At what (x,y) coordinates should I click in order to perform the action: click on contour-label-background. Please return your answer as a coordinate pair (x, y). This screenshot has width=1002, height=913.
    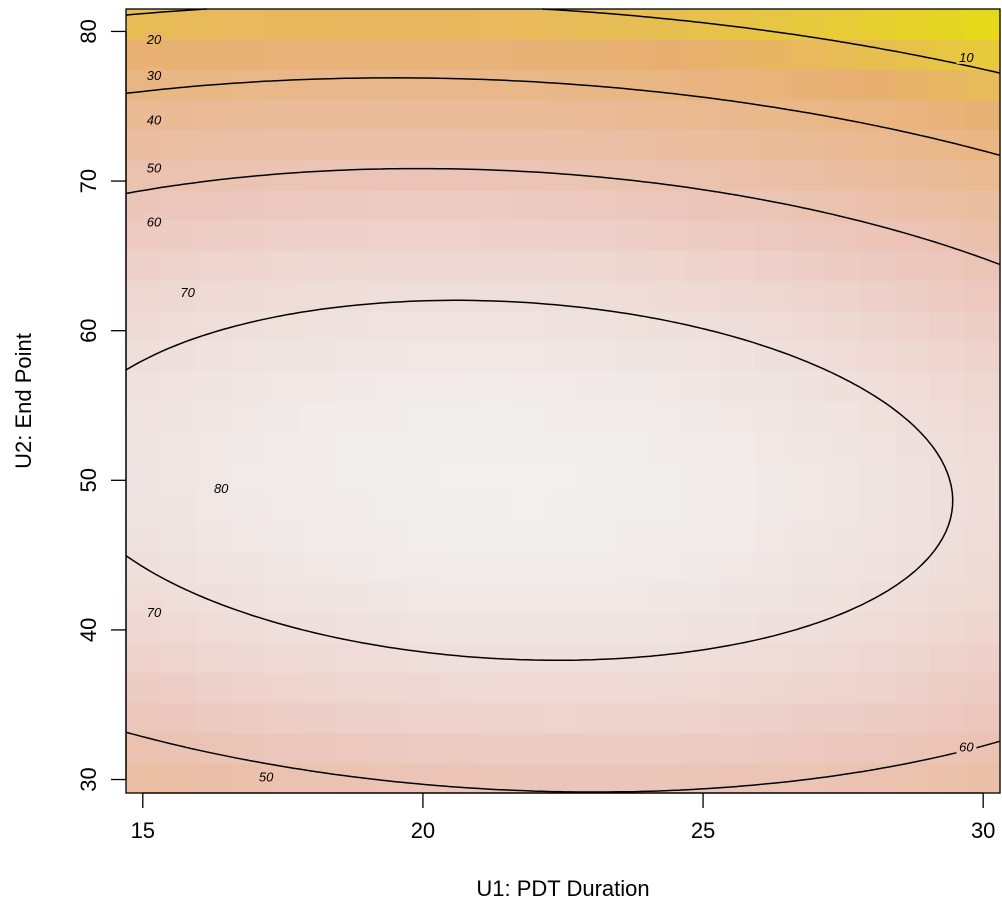
    Looking at the image, I should click on (154, 167).